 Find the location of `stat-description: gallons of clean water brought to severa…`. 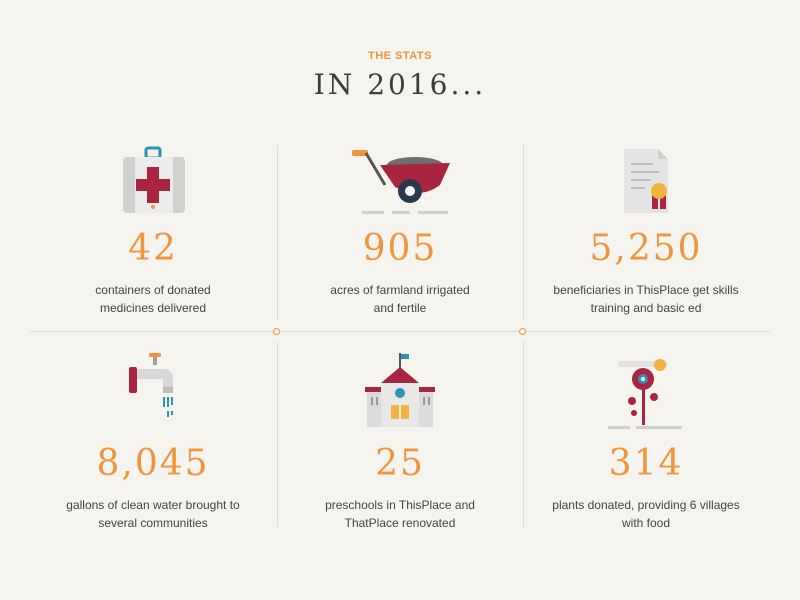

stat-description: gallons of clean water brought to severa… is located at coordinates (153, 514).